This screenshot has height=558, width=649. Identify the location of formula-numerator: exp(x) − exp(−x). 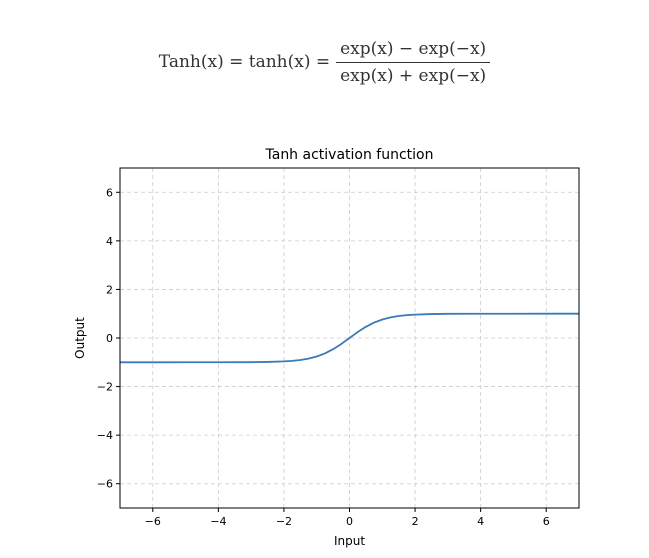
(413, 51).